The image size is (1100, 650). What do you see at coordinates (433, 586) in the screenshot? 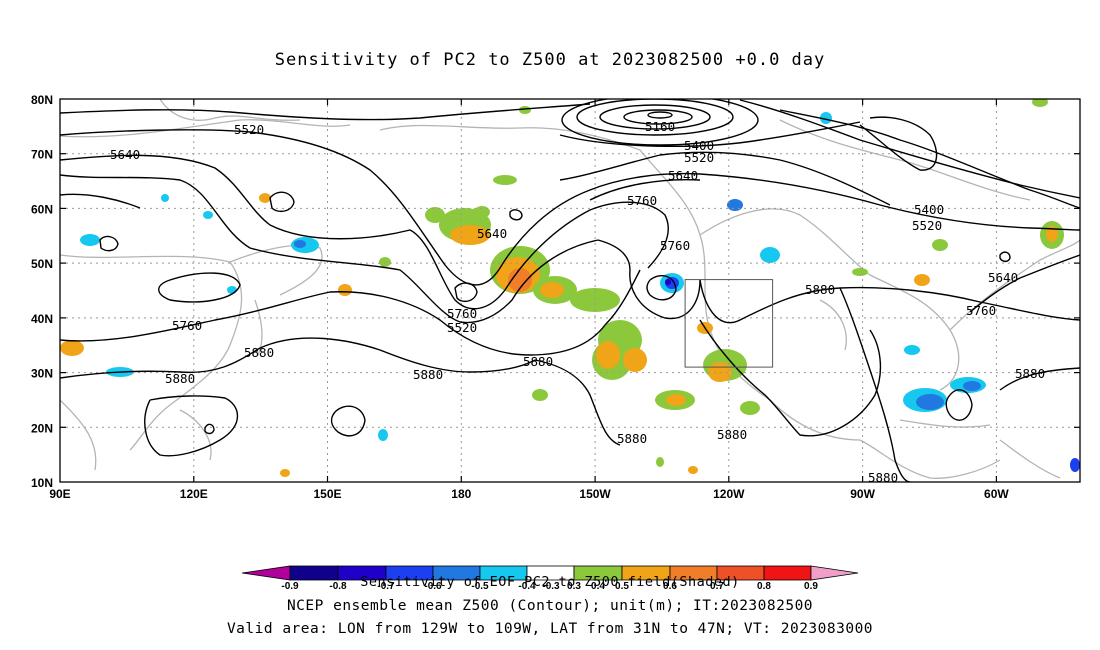
I see `colorbar-label: -0.6` at bounding box center [433, 586].